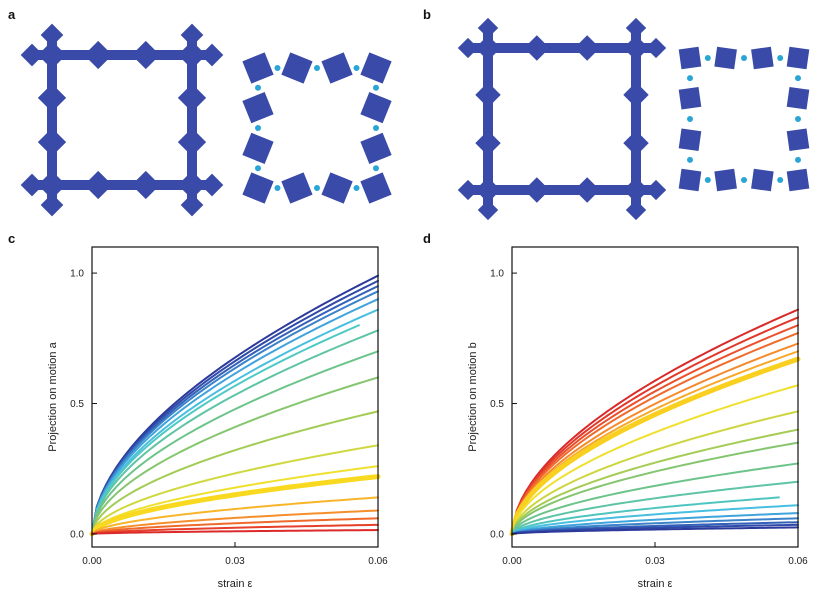  Describe the element at coordinates (235, 584) in the screenshot. I see `chart-c-x-axis-label: strain ε` at that location.